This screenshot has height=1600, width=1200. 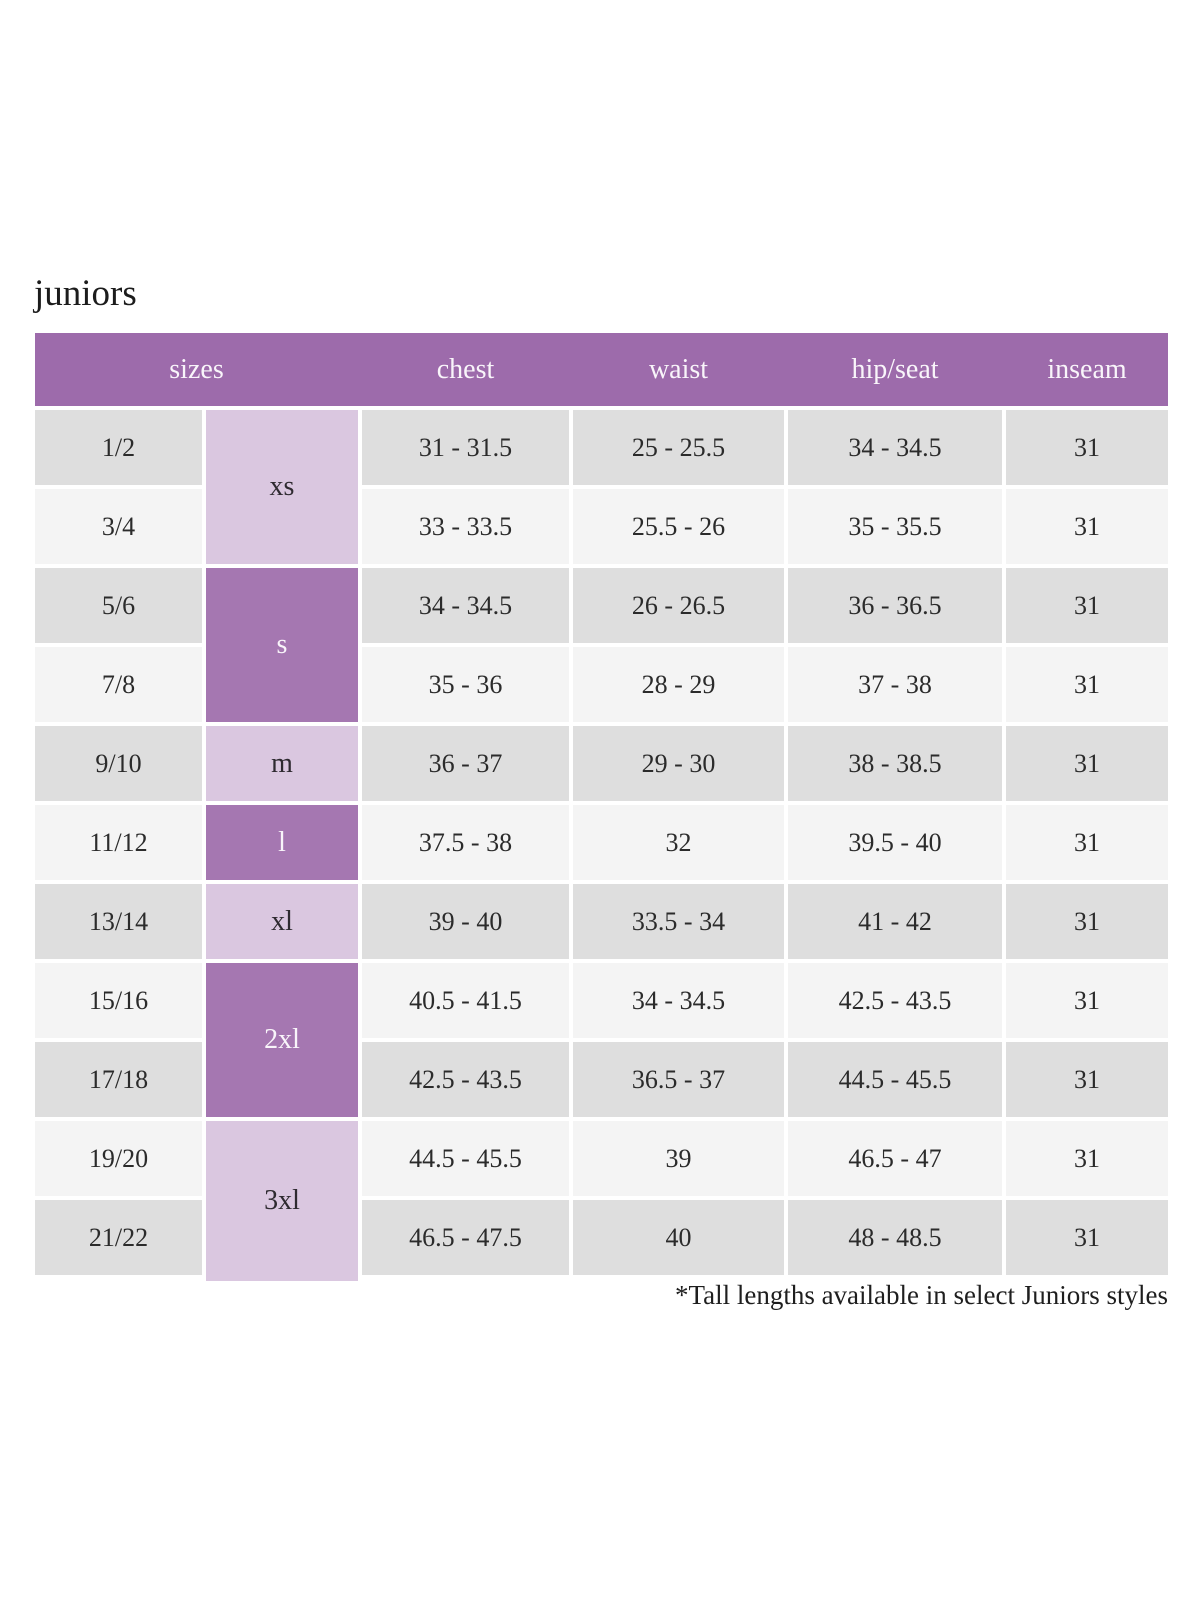 What do you see at coordinates (678, 1237) in the screenshot?
I see `cell-waist: 40` at bounding box center [678, 1237].